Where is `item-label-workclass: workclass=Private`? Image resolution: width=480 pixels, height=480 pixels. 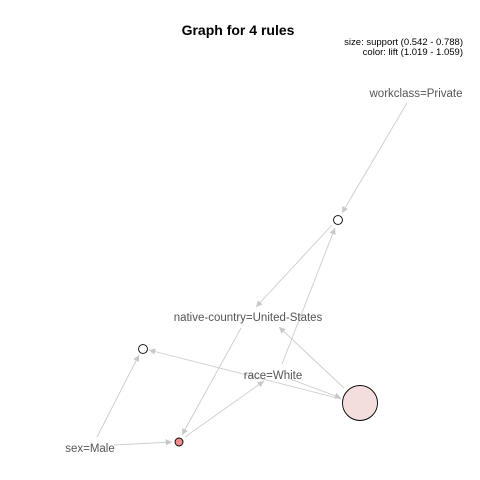 item-label-workclass: workclass=Private is located at coordinates (416, 94).